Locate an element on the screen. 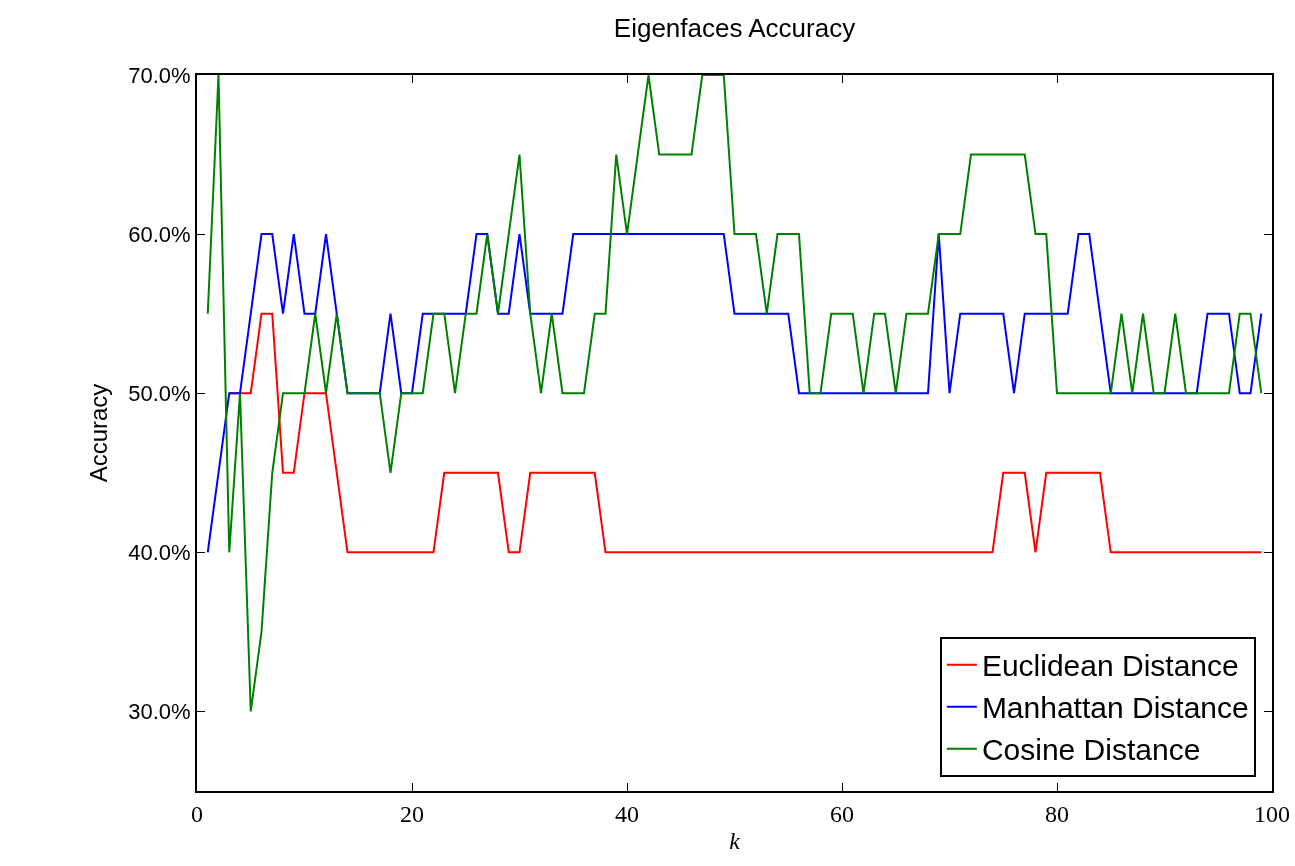  y-tick-label: 30.0% is located at coordinates (159, 712).